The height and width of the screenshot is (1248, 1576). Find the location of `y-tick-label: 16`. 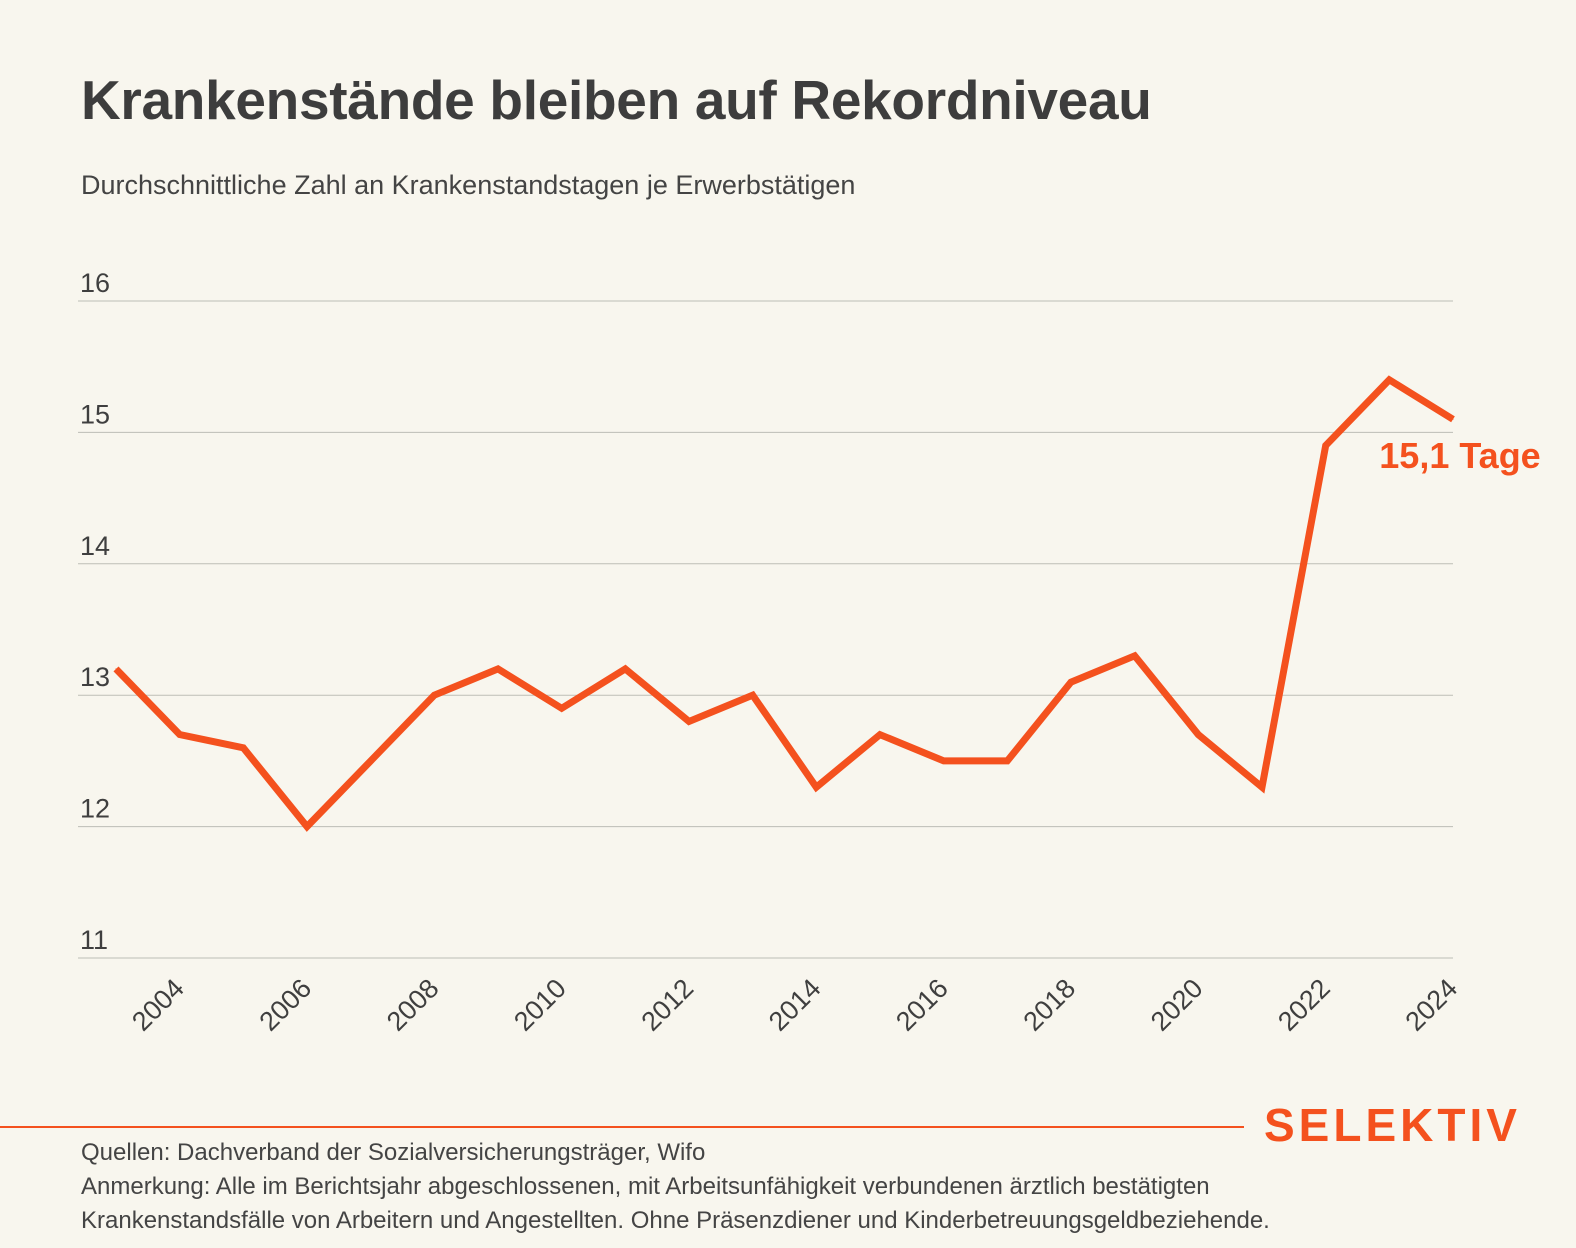

y-tick-label: 16 is located at coordinates (95, 283).